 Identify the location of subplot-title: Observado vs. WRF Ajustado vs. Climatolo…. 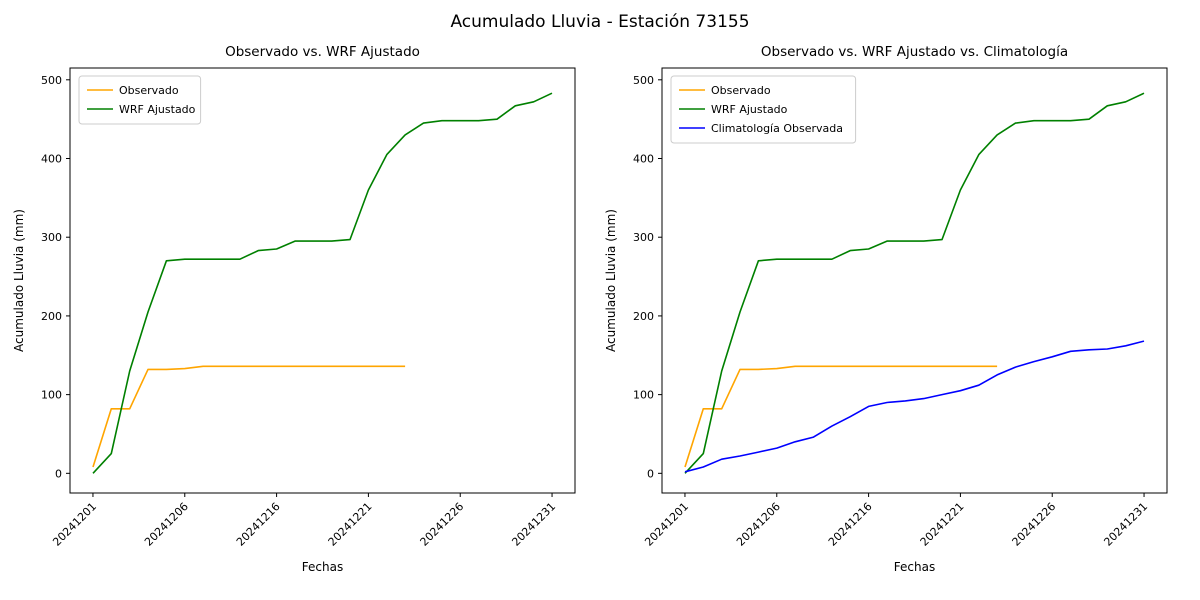
(914, 52).